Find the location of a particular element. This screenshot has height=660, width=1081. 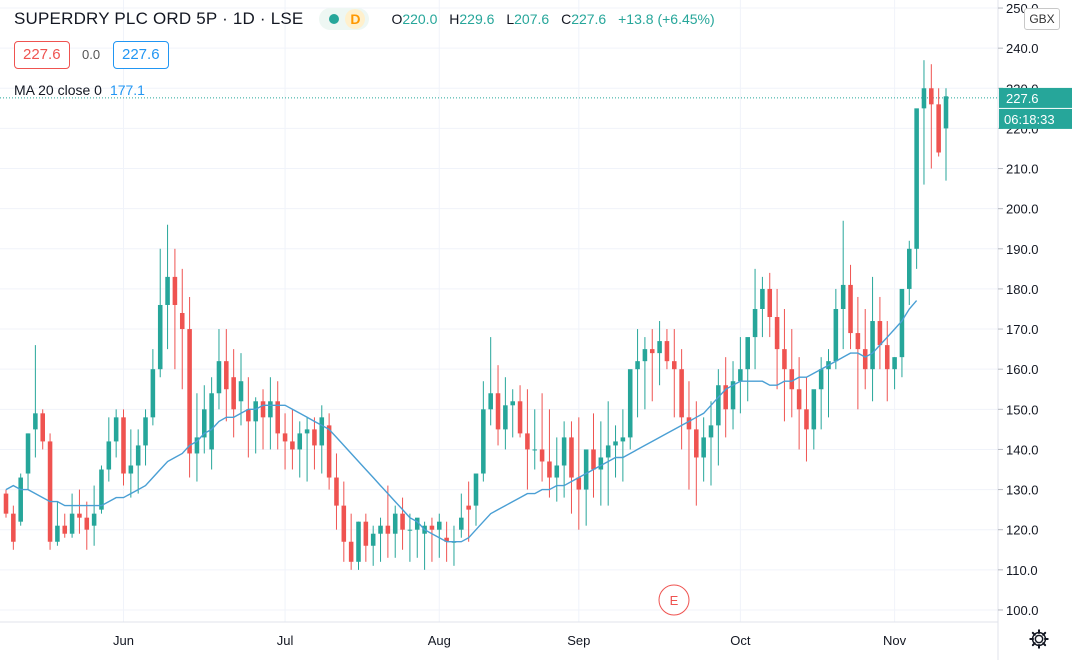

close-value: 227.6 is located at coordinates (589, 19).